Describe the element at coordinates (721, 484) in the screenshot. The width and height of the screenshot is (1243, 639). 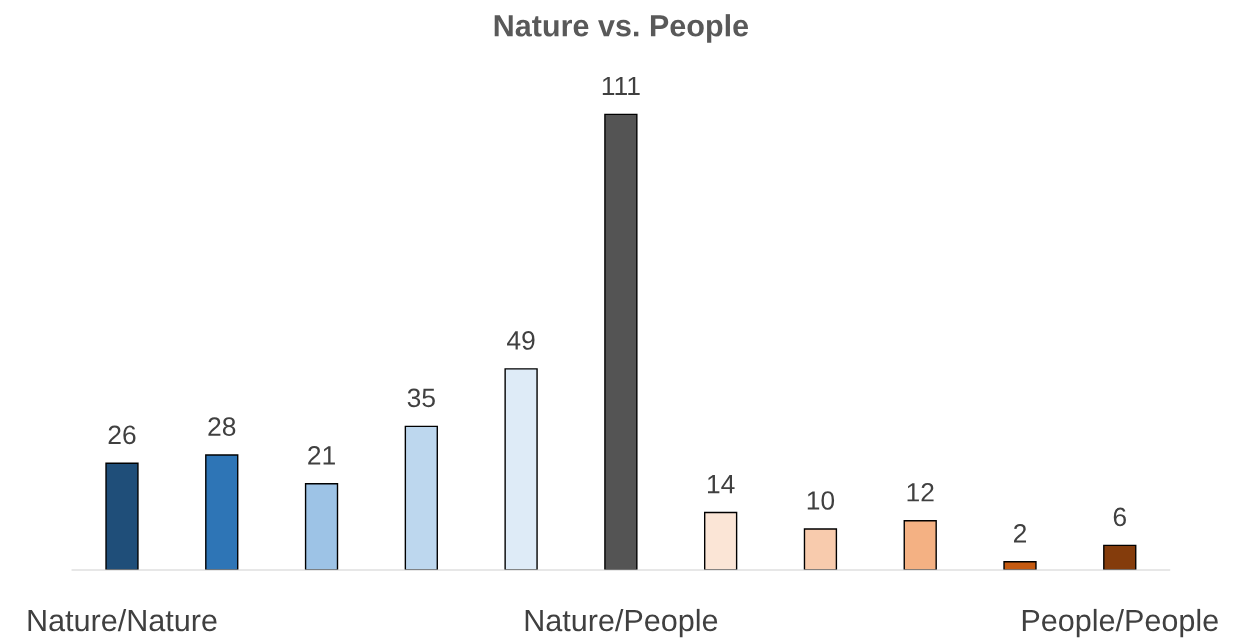
I see `data-label: 14` at that location.